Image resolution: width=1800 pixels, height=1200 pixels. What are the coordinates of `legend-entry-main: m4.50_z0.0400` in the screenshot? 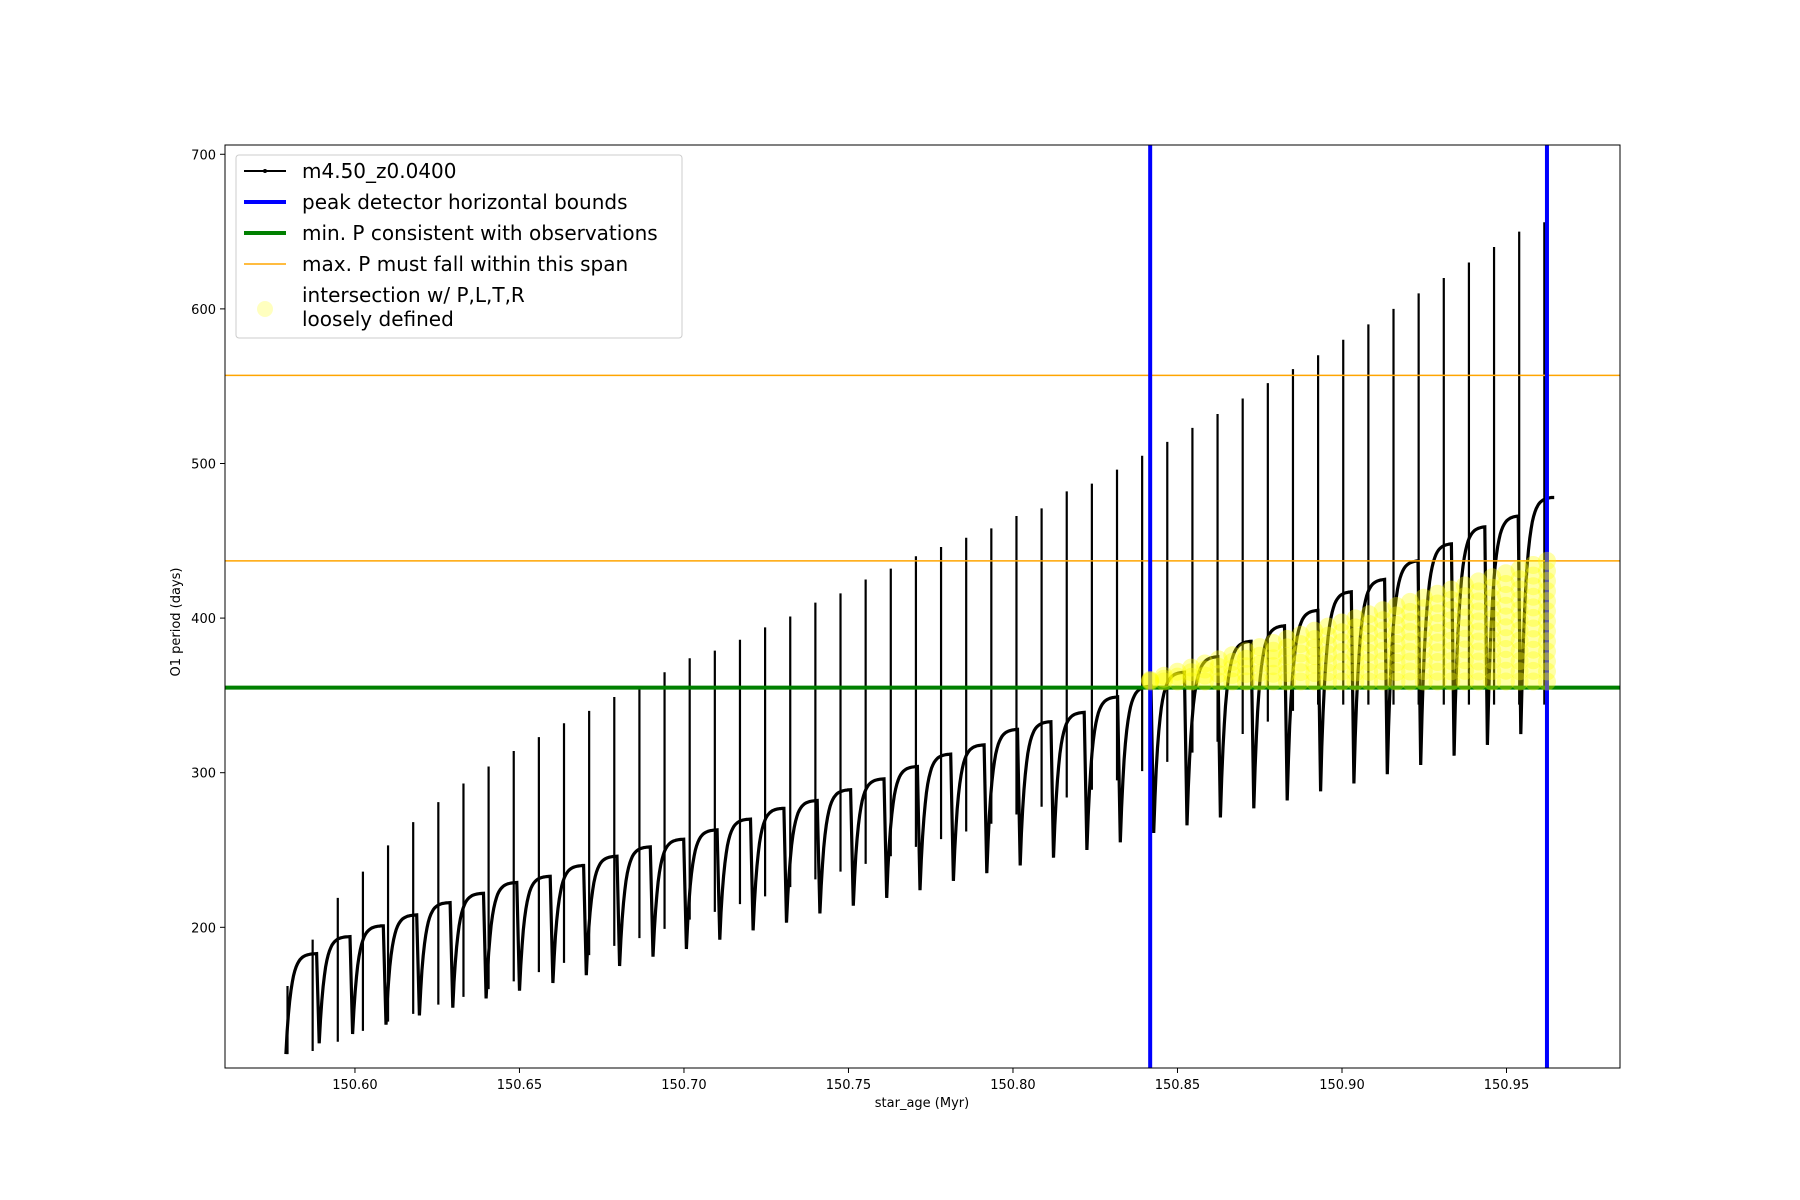 It's located at (350, 171).